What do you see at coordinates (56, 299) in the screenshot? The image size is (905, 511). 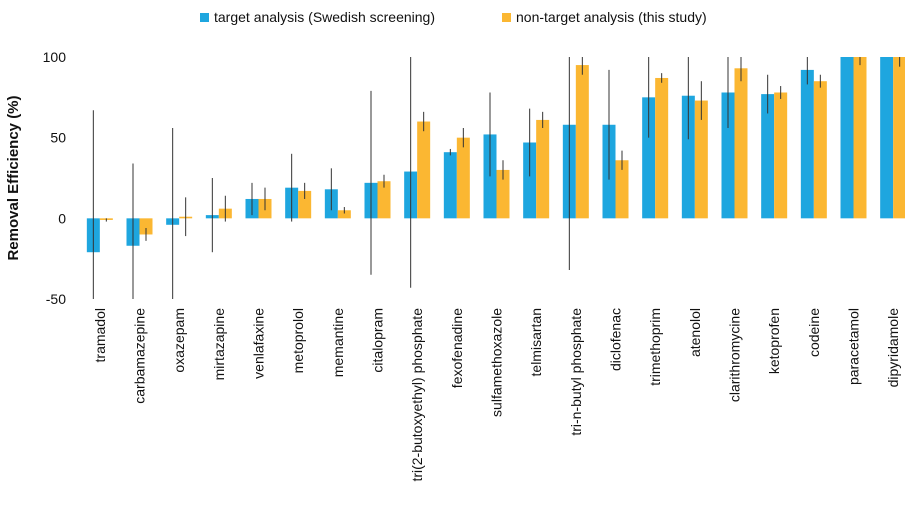 I see `y-tick-label: -50` at bounding box center [56, 299].